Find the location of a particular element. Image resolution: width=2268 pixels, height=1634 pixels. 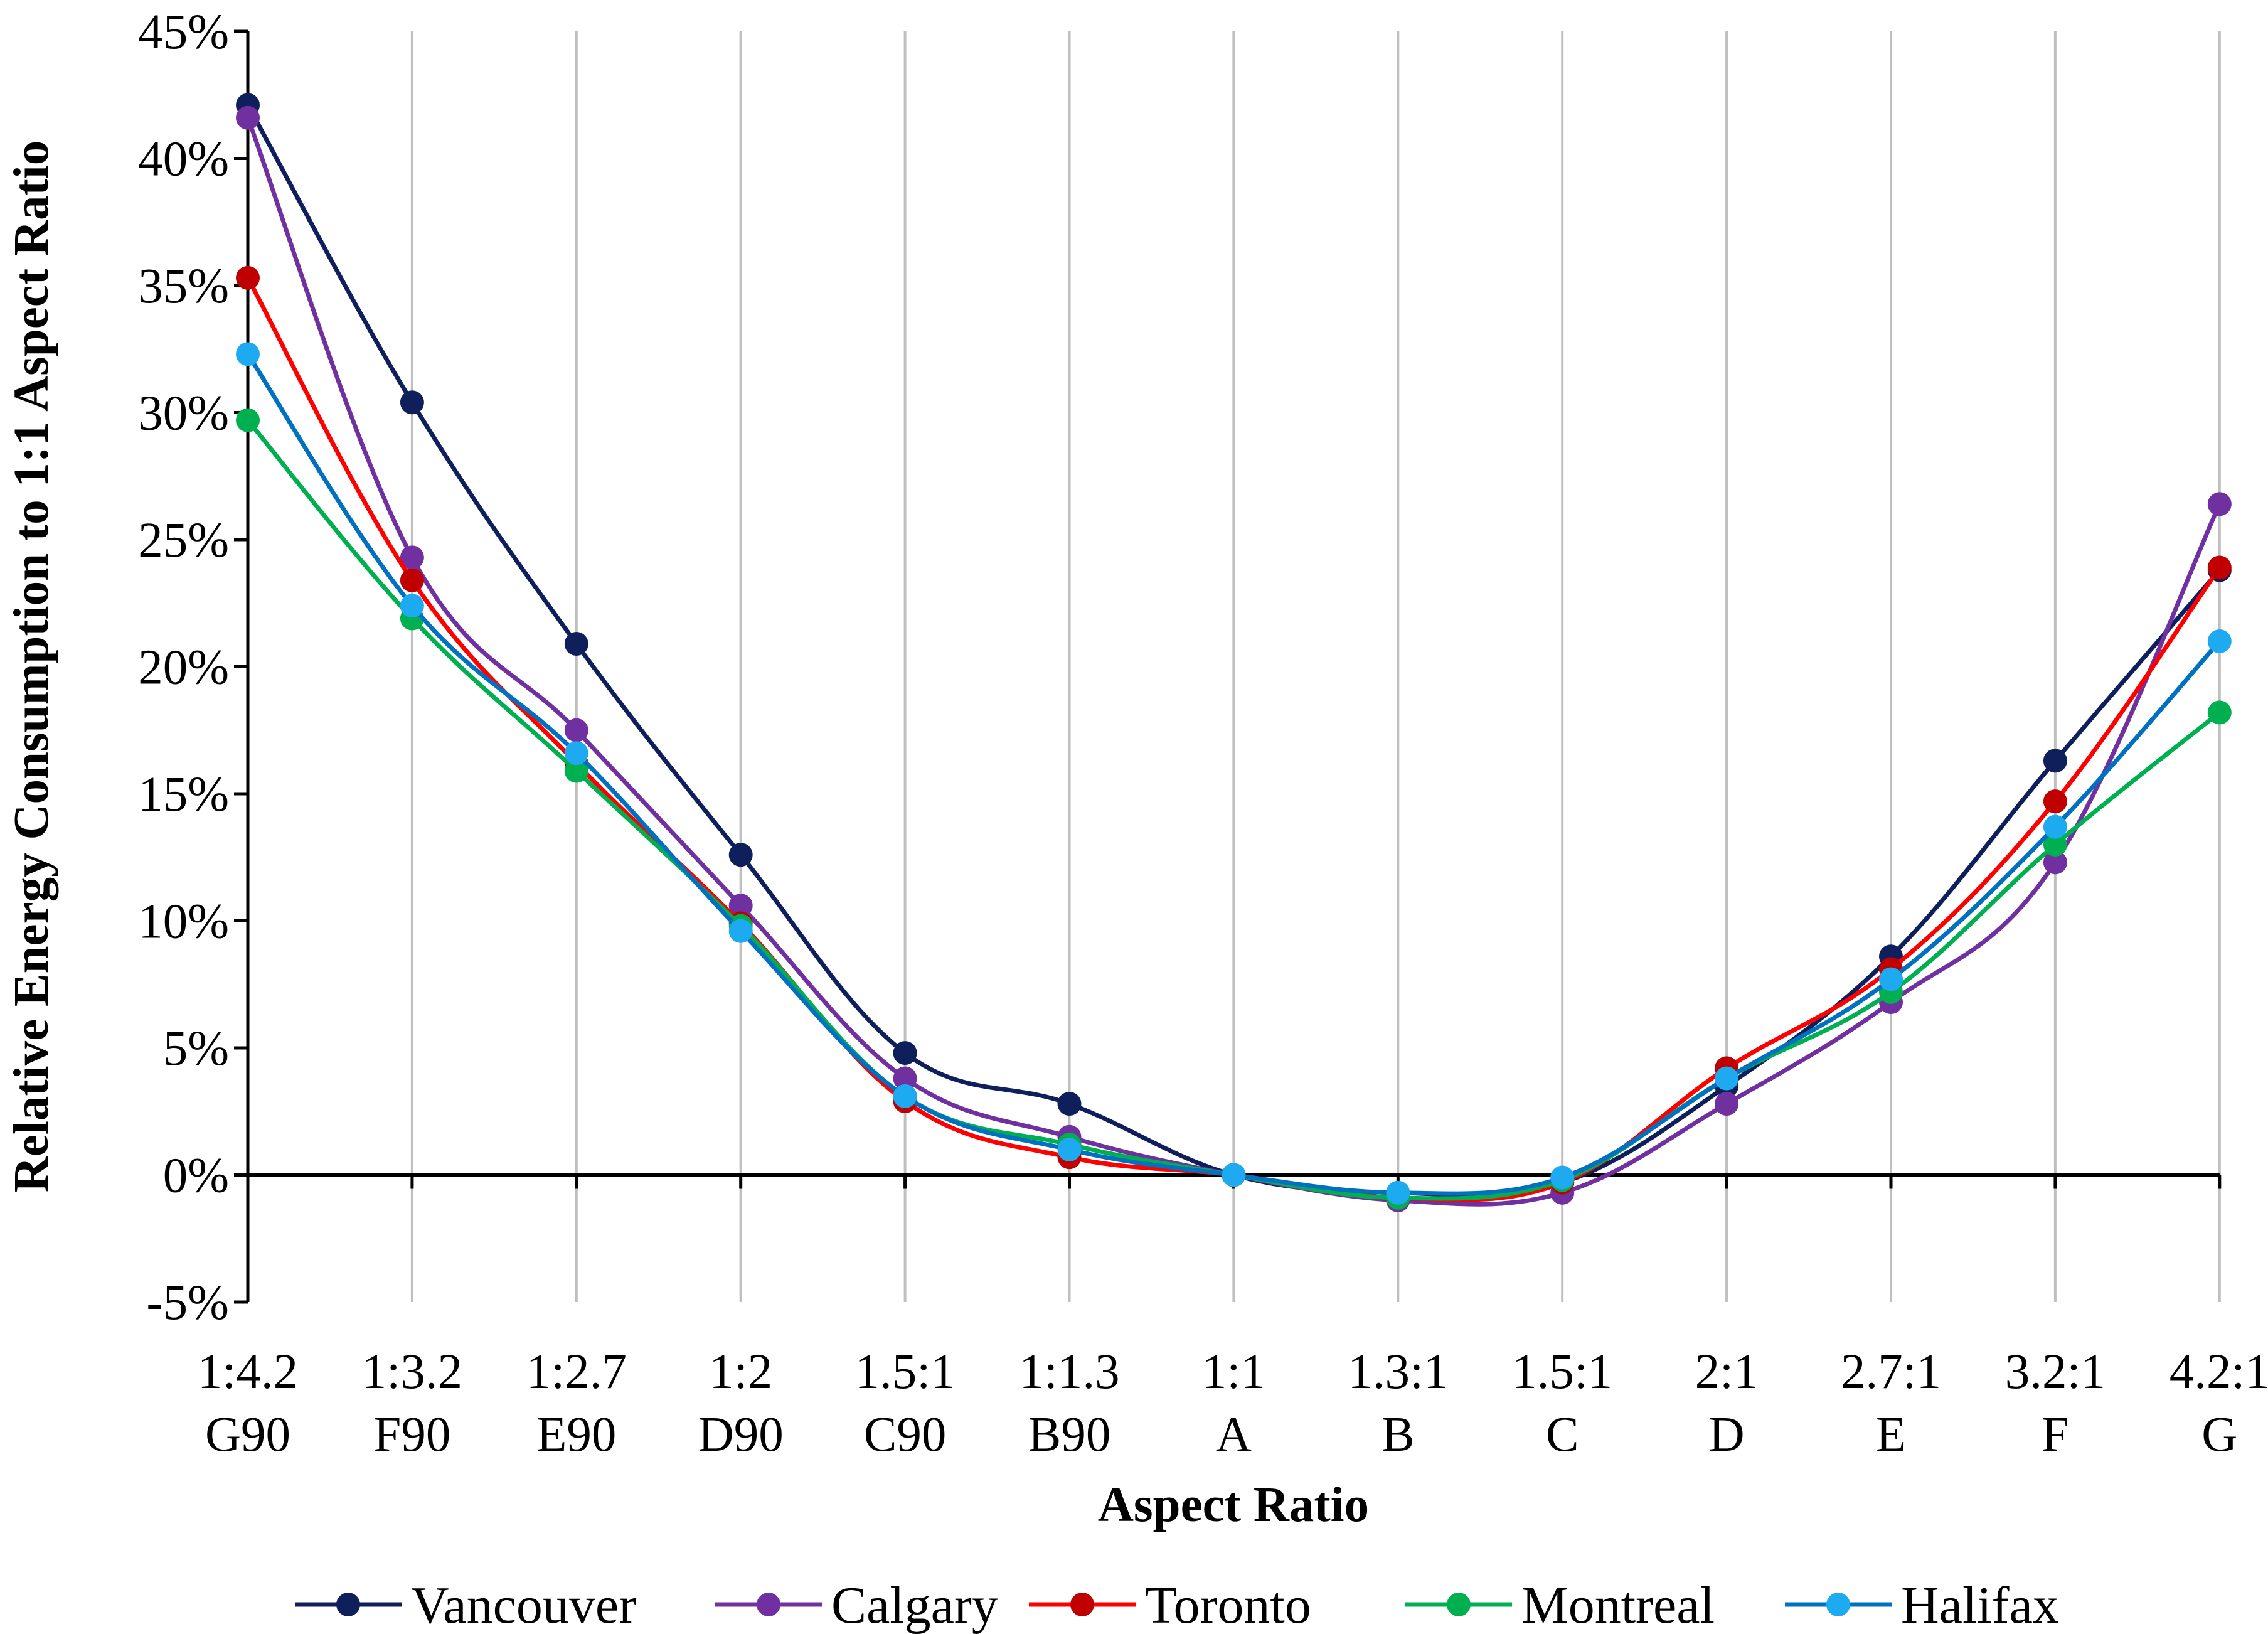

y-tick-label: -5% is located at coordinates (187, 1303).